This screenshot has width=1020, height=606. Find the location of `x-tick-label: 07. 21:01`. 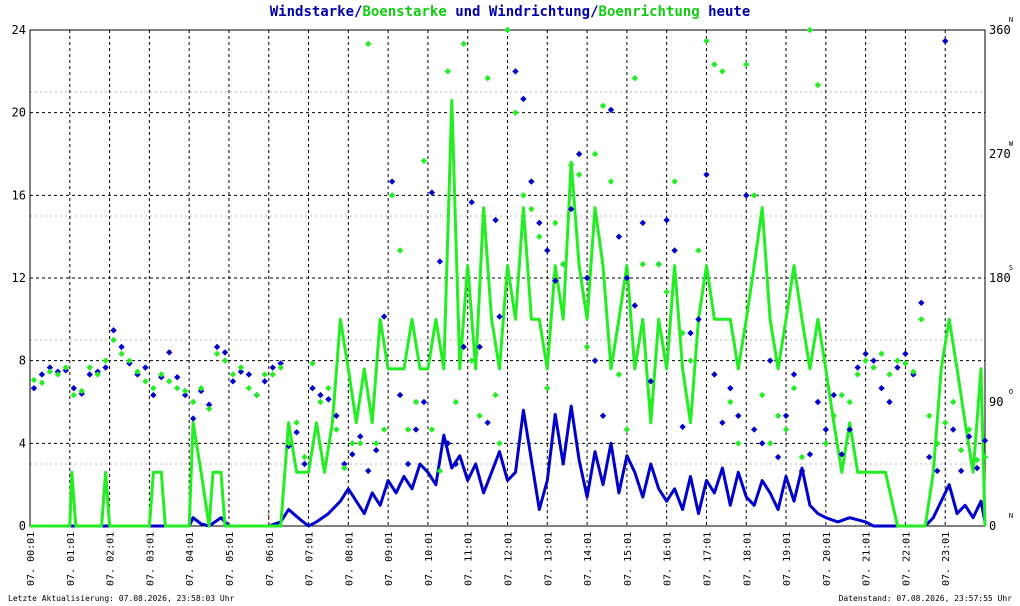

x-tick-label: 07. 21:01 is located at coordinates (867, 559).